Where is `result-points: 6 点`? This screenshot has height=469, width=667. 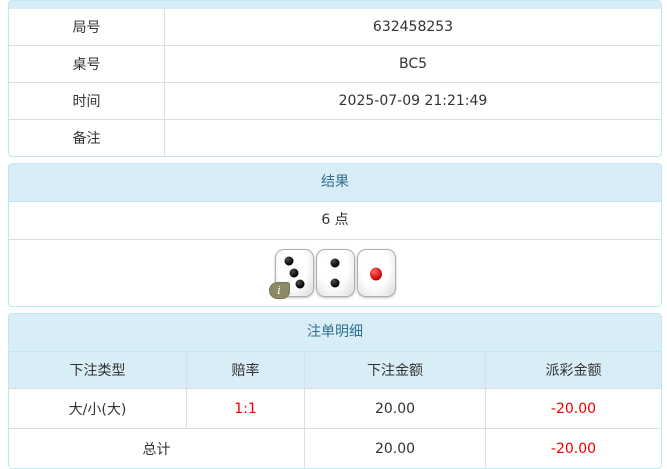 result-points: 6 点 is located at coordinates (335, 221).